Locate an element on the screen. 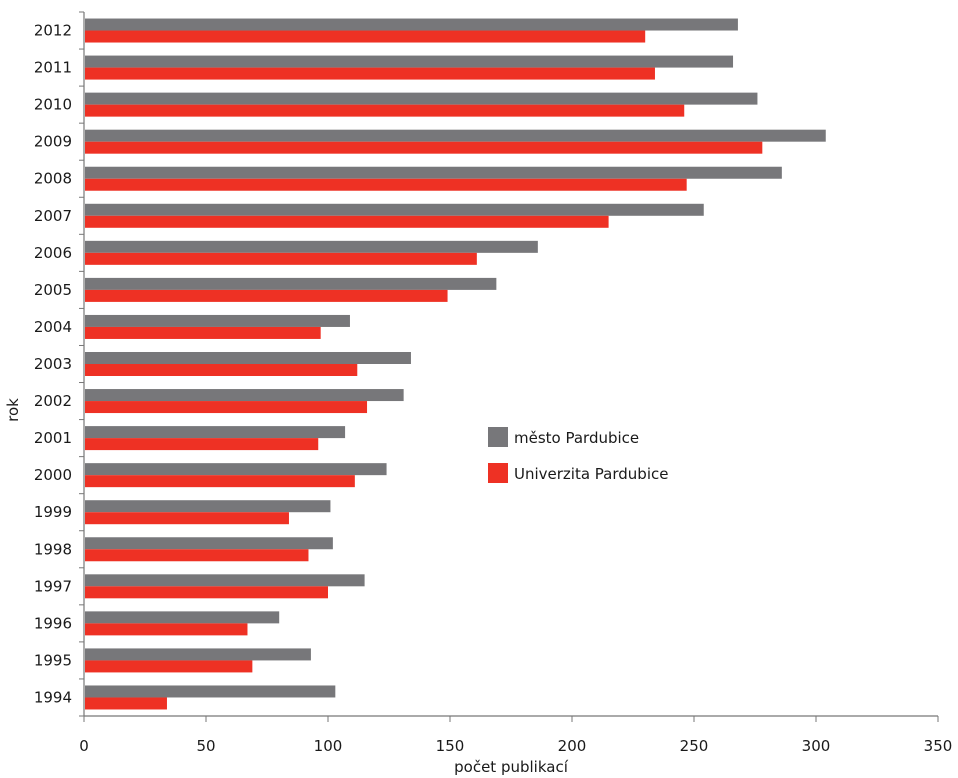 This screenshot has width=958, height=778. bar-mesto-1999 is located at coordinates (208, 506).